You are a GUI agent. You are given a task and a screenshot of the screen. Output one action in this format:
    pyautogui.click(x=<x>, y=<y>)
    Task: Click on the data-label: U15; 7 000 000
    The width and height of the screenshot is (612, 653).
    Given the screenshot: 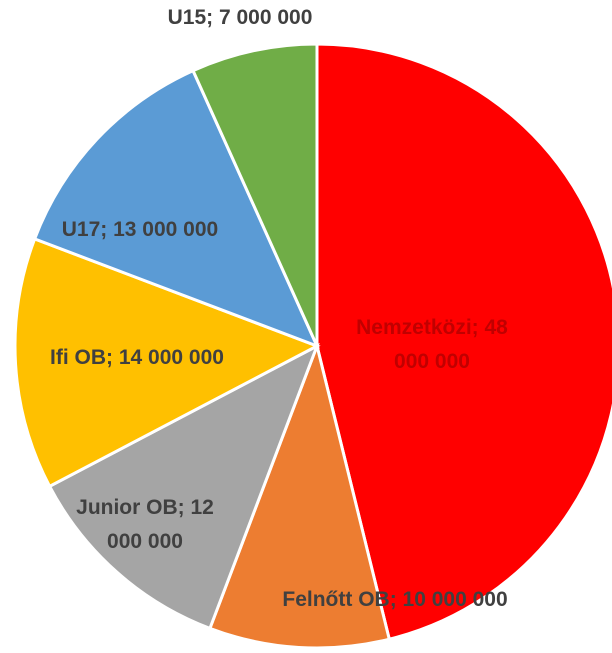 What is the action you would take?
    pyautogui.click(x=240, y=17)
    